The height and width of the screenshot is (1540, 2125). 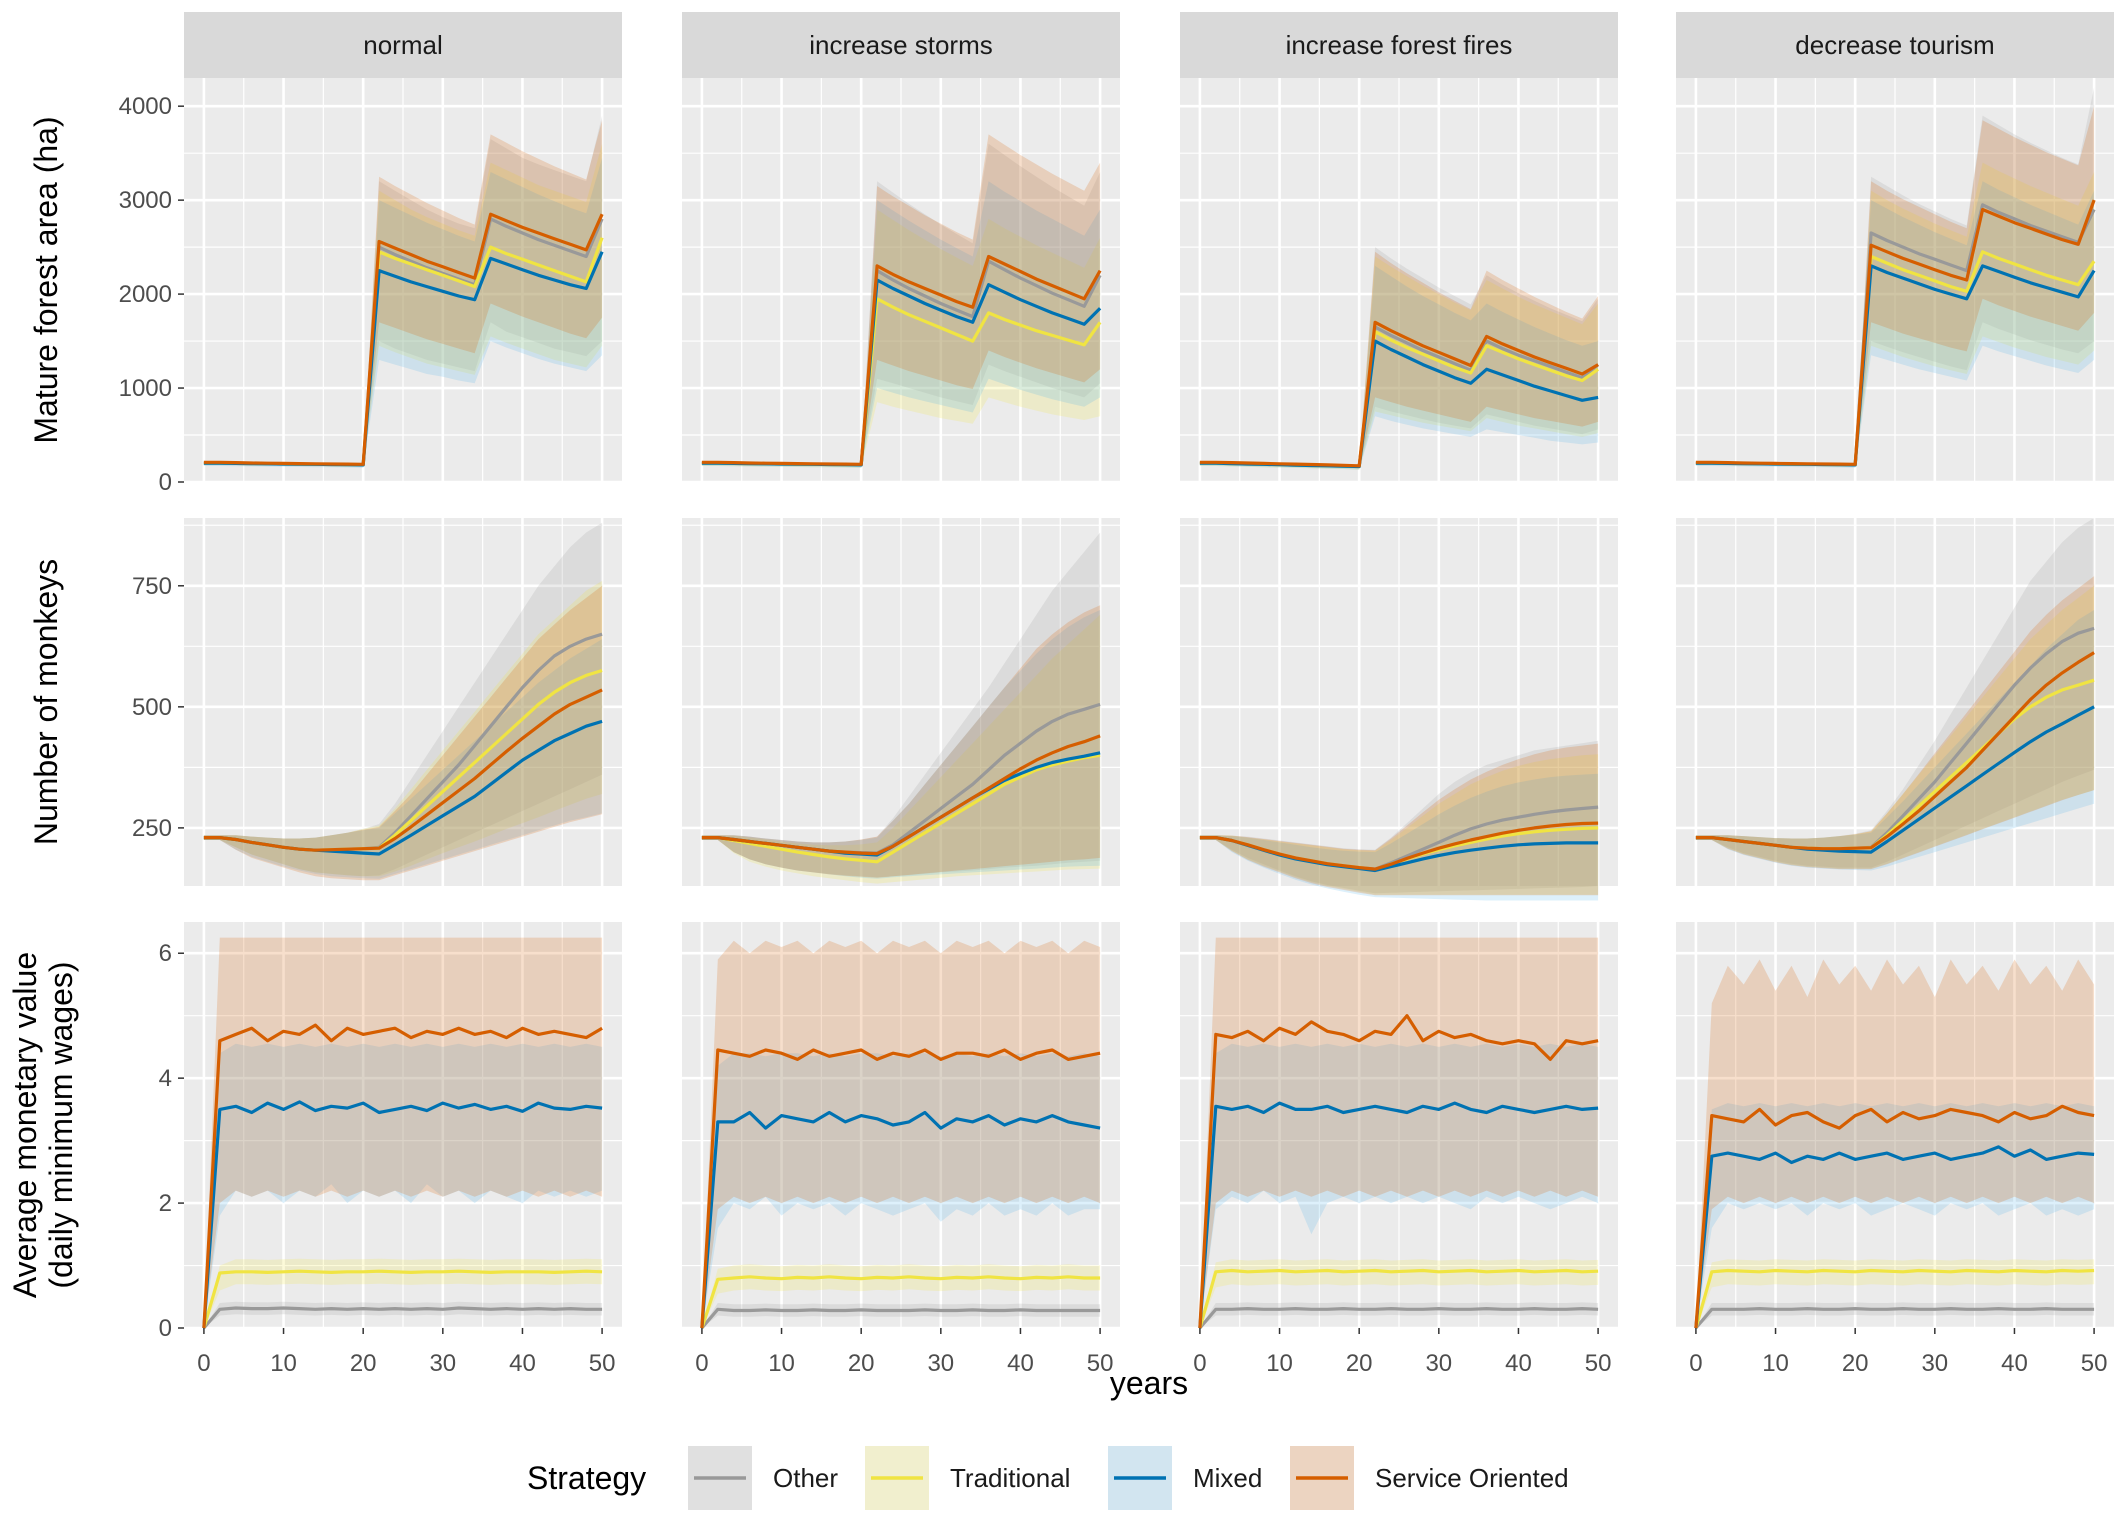 I want to click on facet-strip-label: increase storms, so click(x=901, y=45).